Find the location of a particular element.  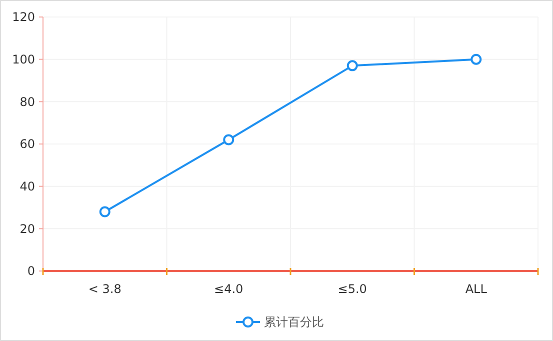

y-tick-label: 120 is located at coordinates (23, 17).